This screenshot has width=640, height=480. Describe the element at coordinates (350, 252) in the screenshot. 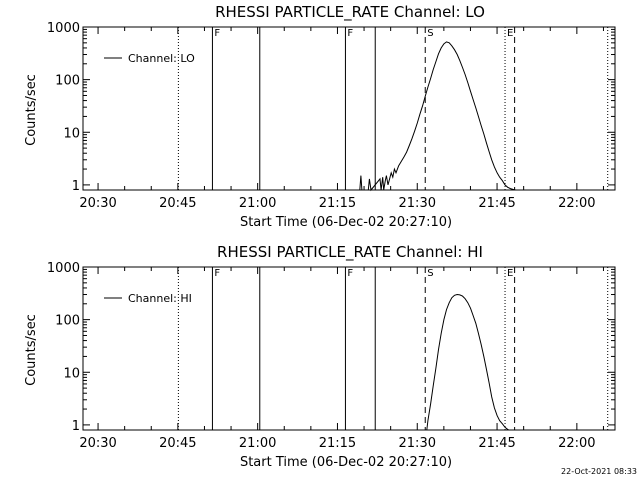

I see `chart-title: RHESSI PARTICLE_RATE Channel: HI` at that location.